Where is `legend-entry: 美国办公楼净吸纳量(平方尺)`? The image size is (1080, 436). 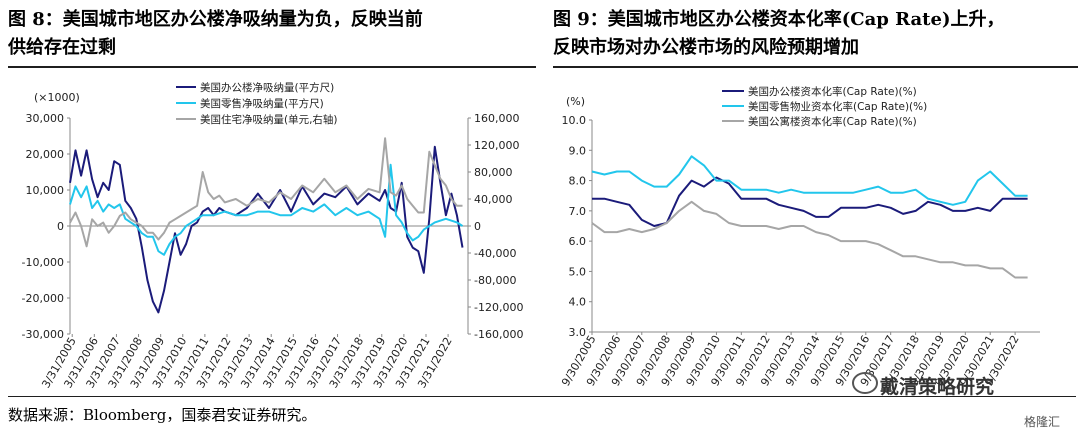
legend-entry: 美国办公楼净吸纳量(平方尺) is located at coordinates (267, 87).